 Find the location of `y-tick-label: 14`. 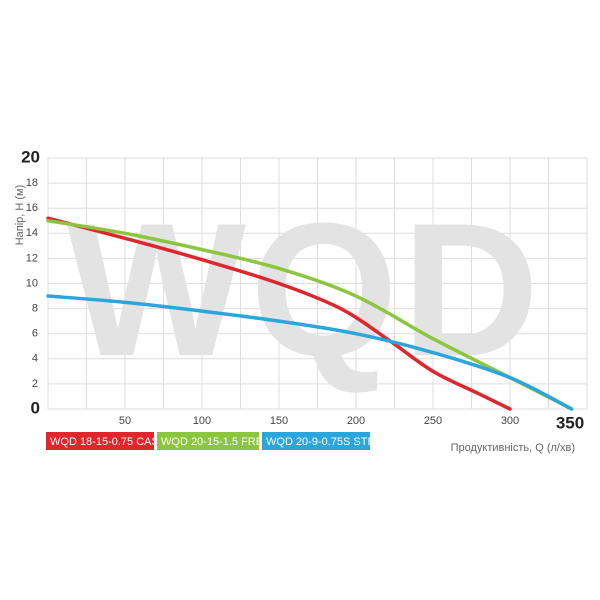

y-tick-label: 14 is located at coordinates (32, 233).